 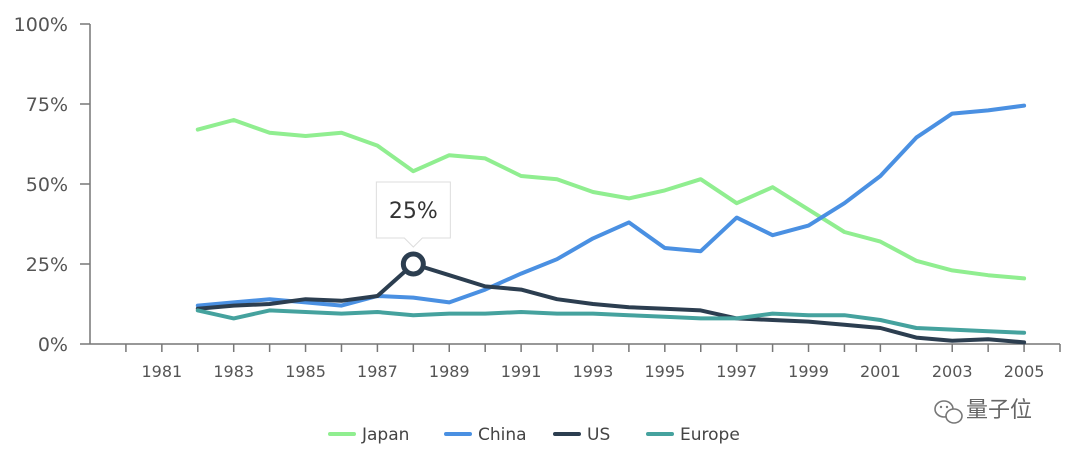 What do you see at coordinates (598, 435) in the screenshot?
I see `legend-label: US` at bounding box center [598, 435].